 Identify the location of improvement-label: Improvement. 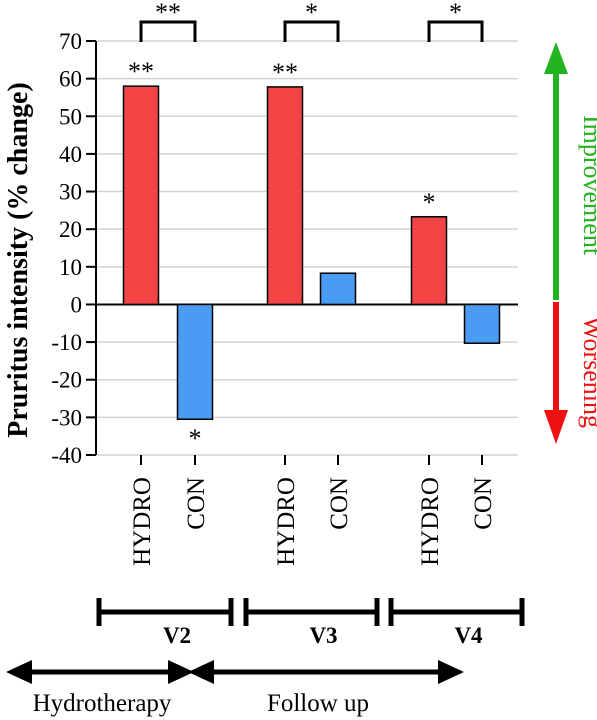
(587, 185).